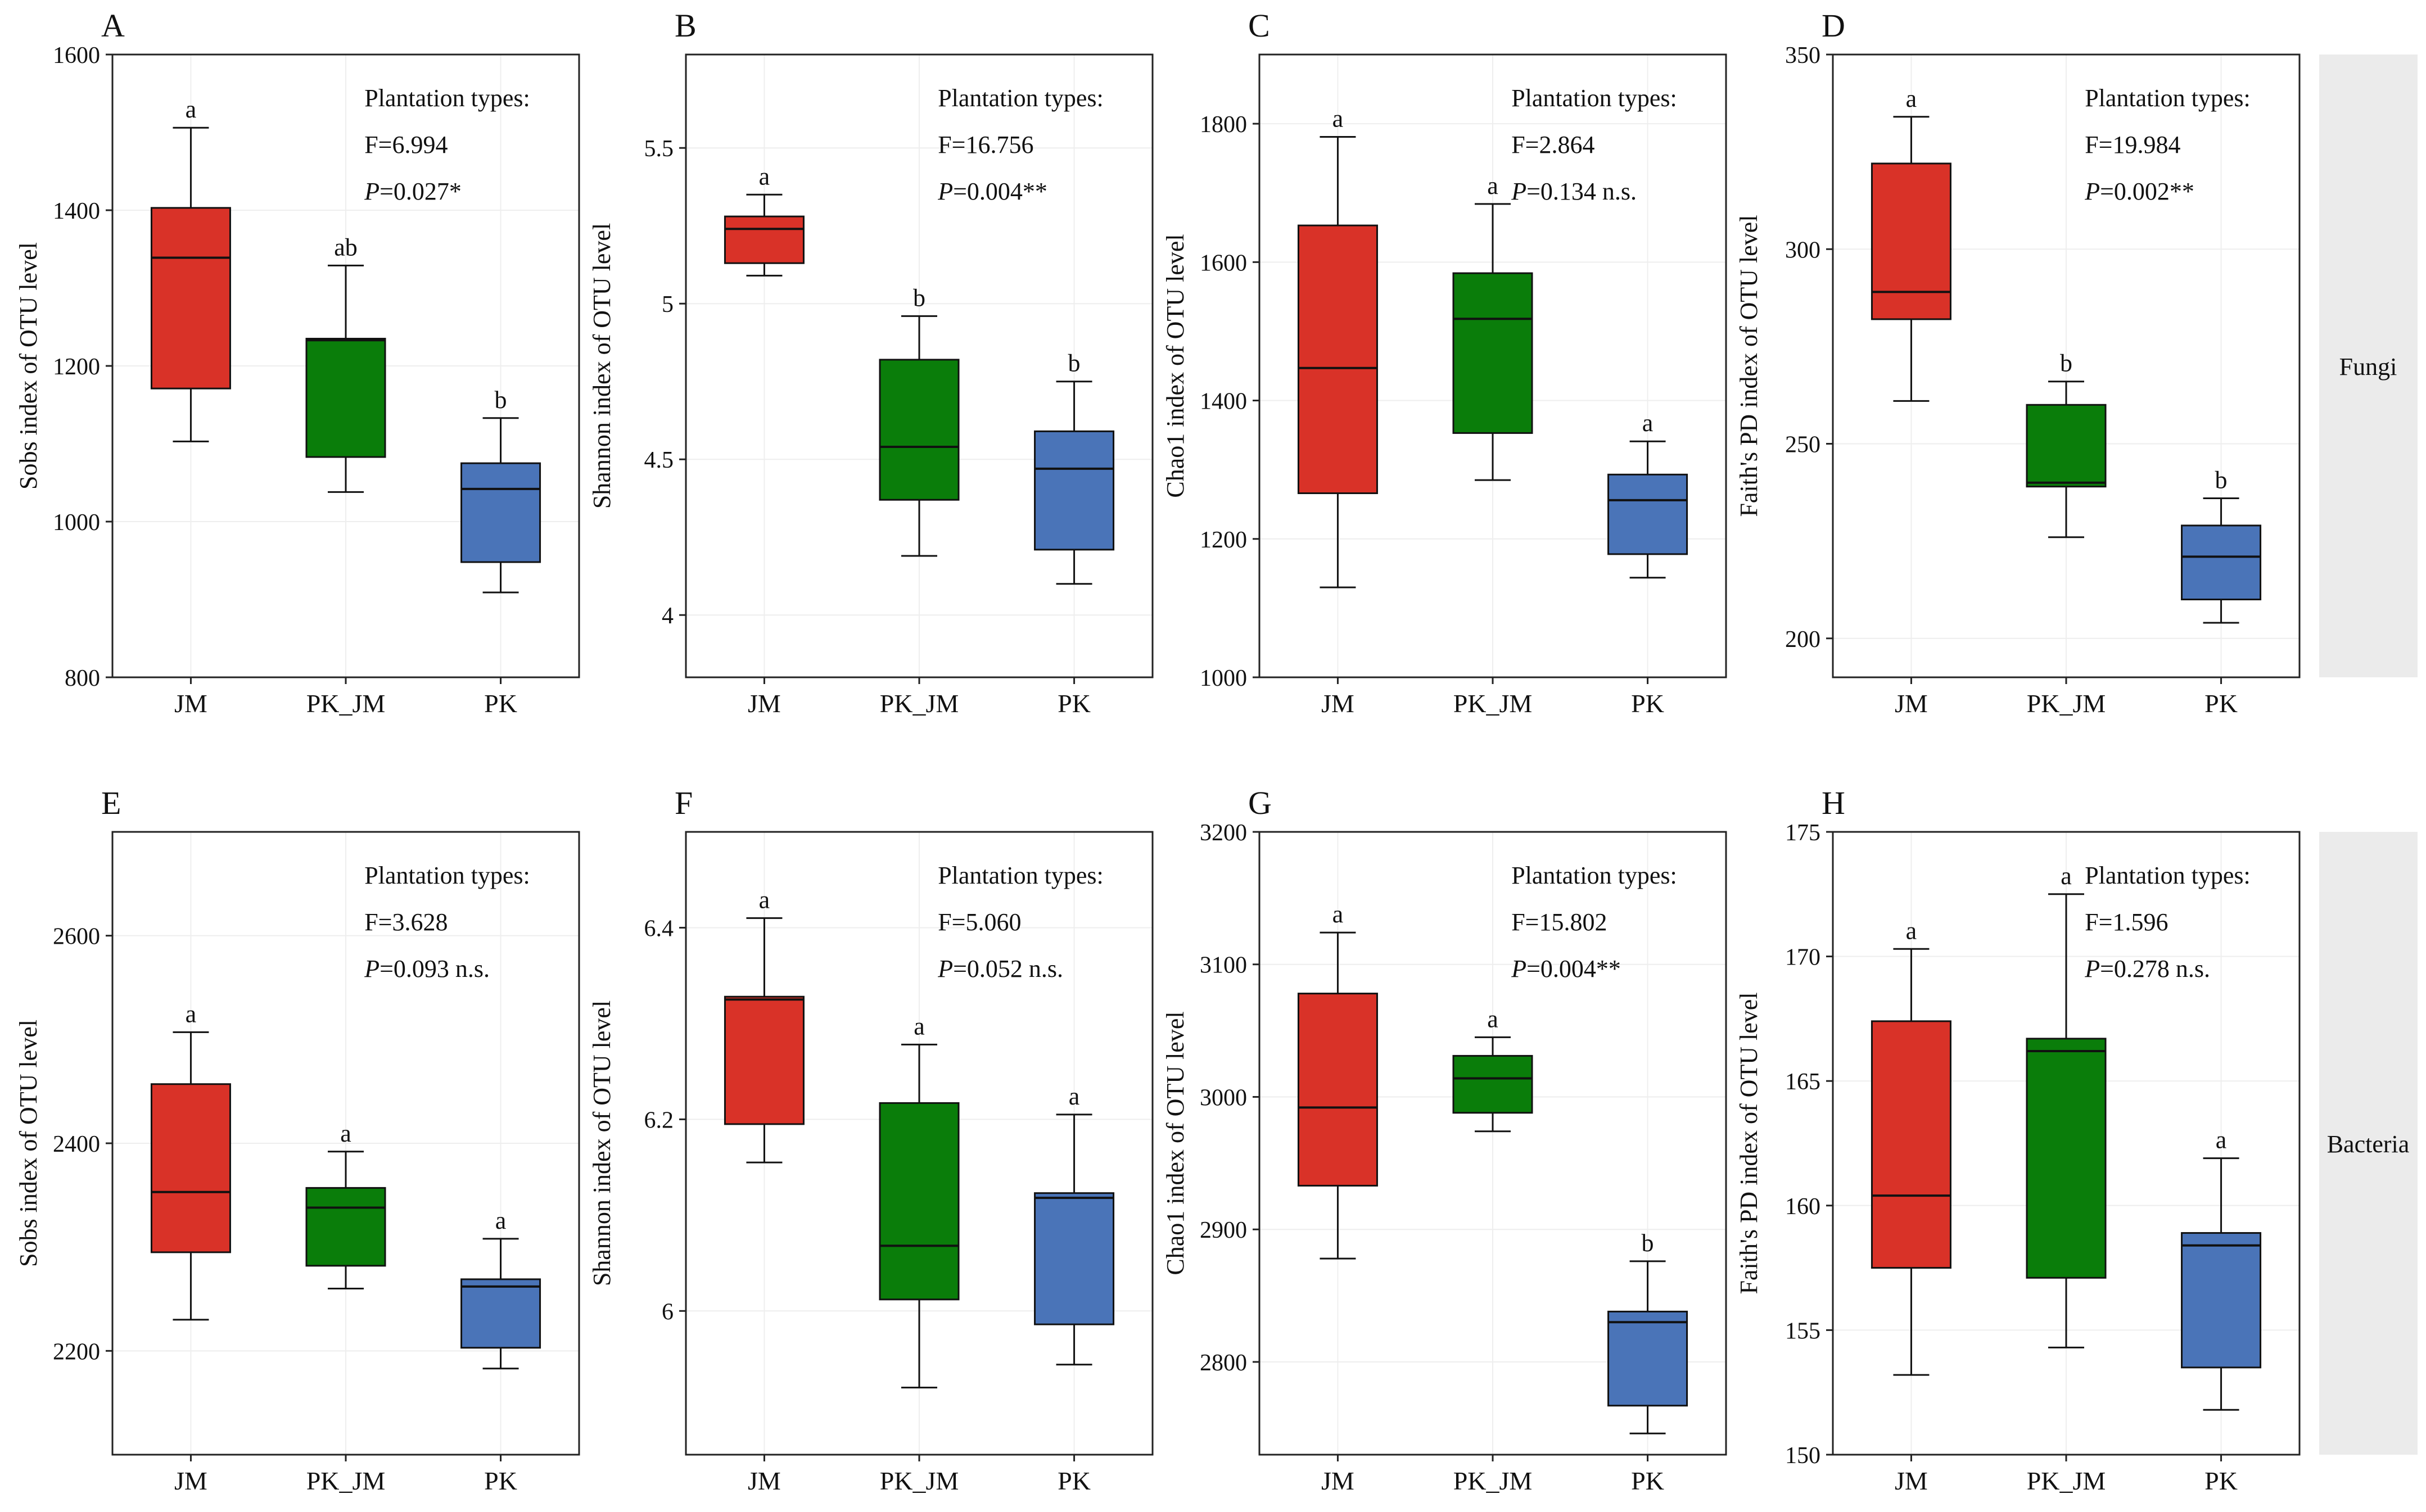 The width and height of the screenshot is (2426, 1512). Describe the element at coordinates (659, 149) in the screenshot. I see `y-tick-label: 5.5` at that location.